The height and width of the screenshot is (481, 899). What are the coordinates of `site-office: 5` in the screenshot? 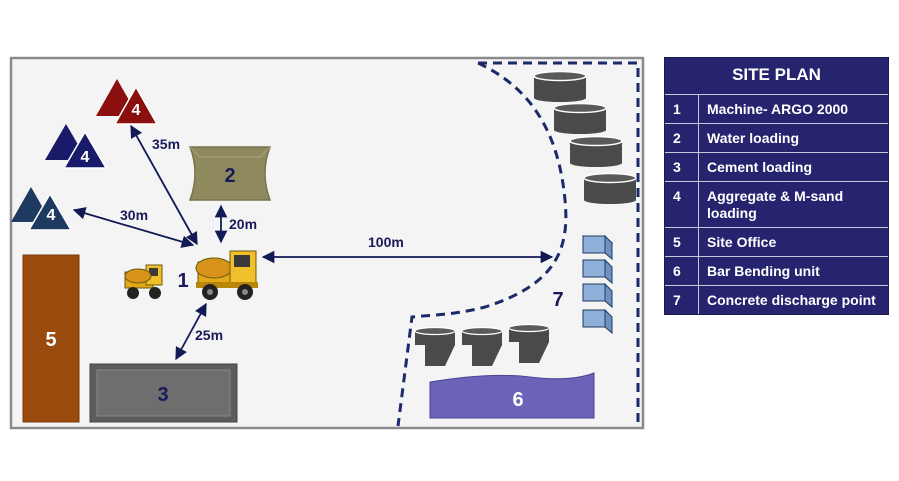 It's located at (51, 338).